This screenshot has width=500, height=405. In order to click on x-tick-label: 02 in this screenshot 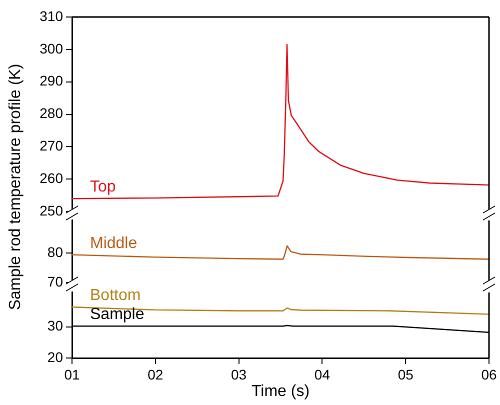, I will do `click(156, 374)`.